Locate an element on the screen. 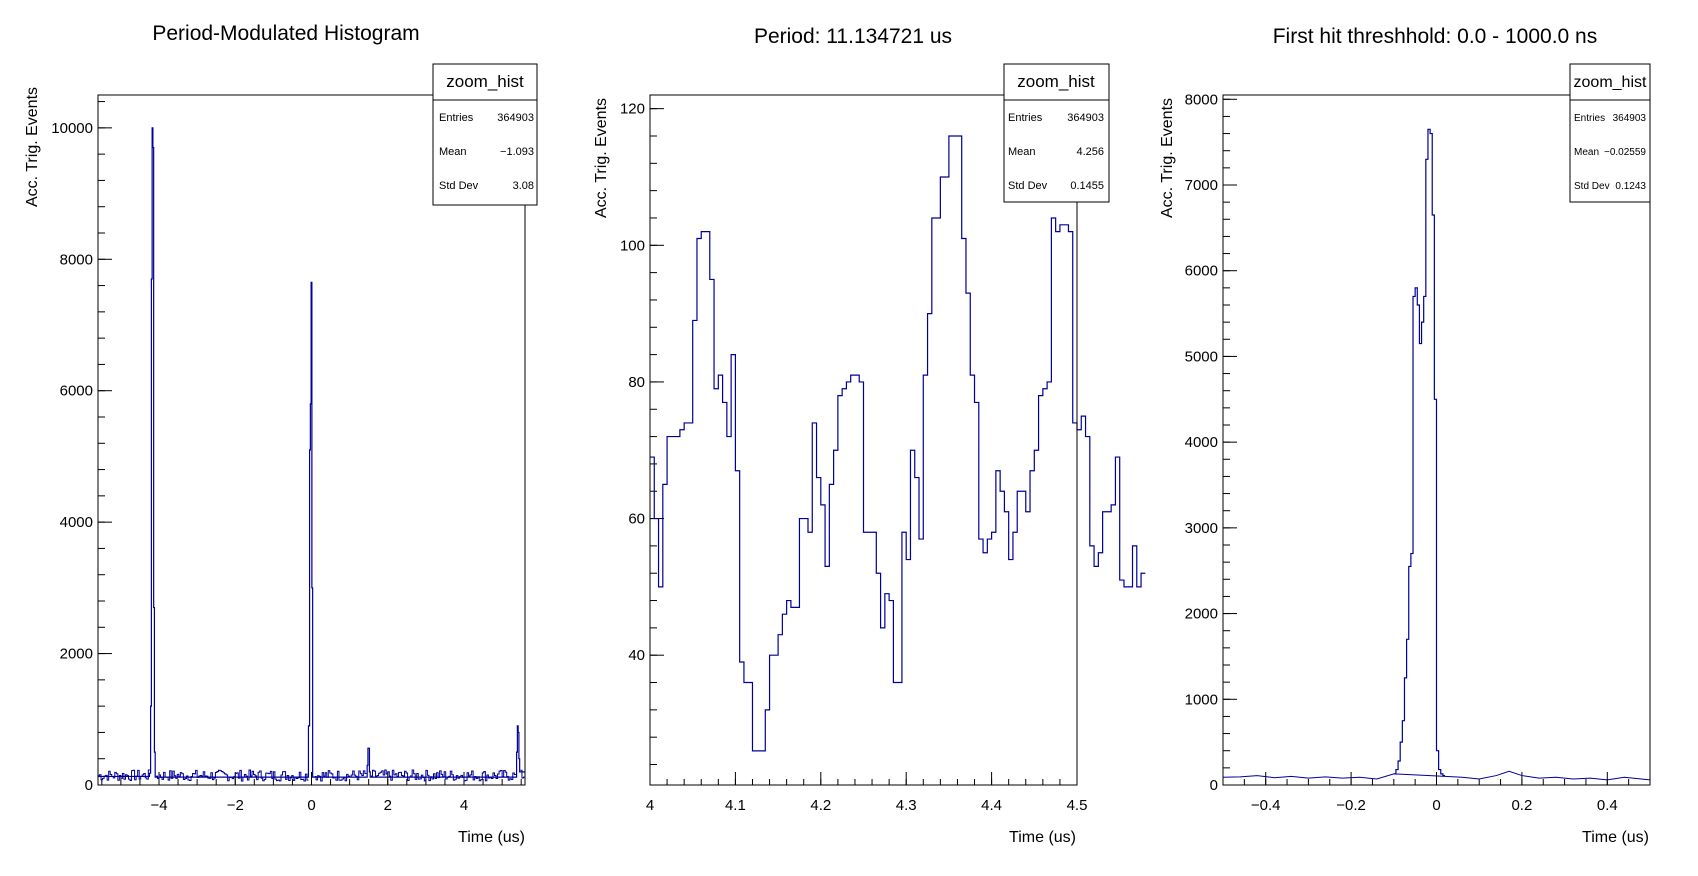 This screenshot has width=1698, height=876. y-tick-label: 7000 is located at coordinates (1201, 185).